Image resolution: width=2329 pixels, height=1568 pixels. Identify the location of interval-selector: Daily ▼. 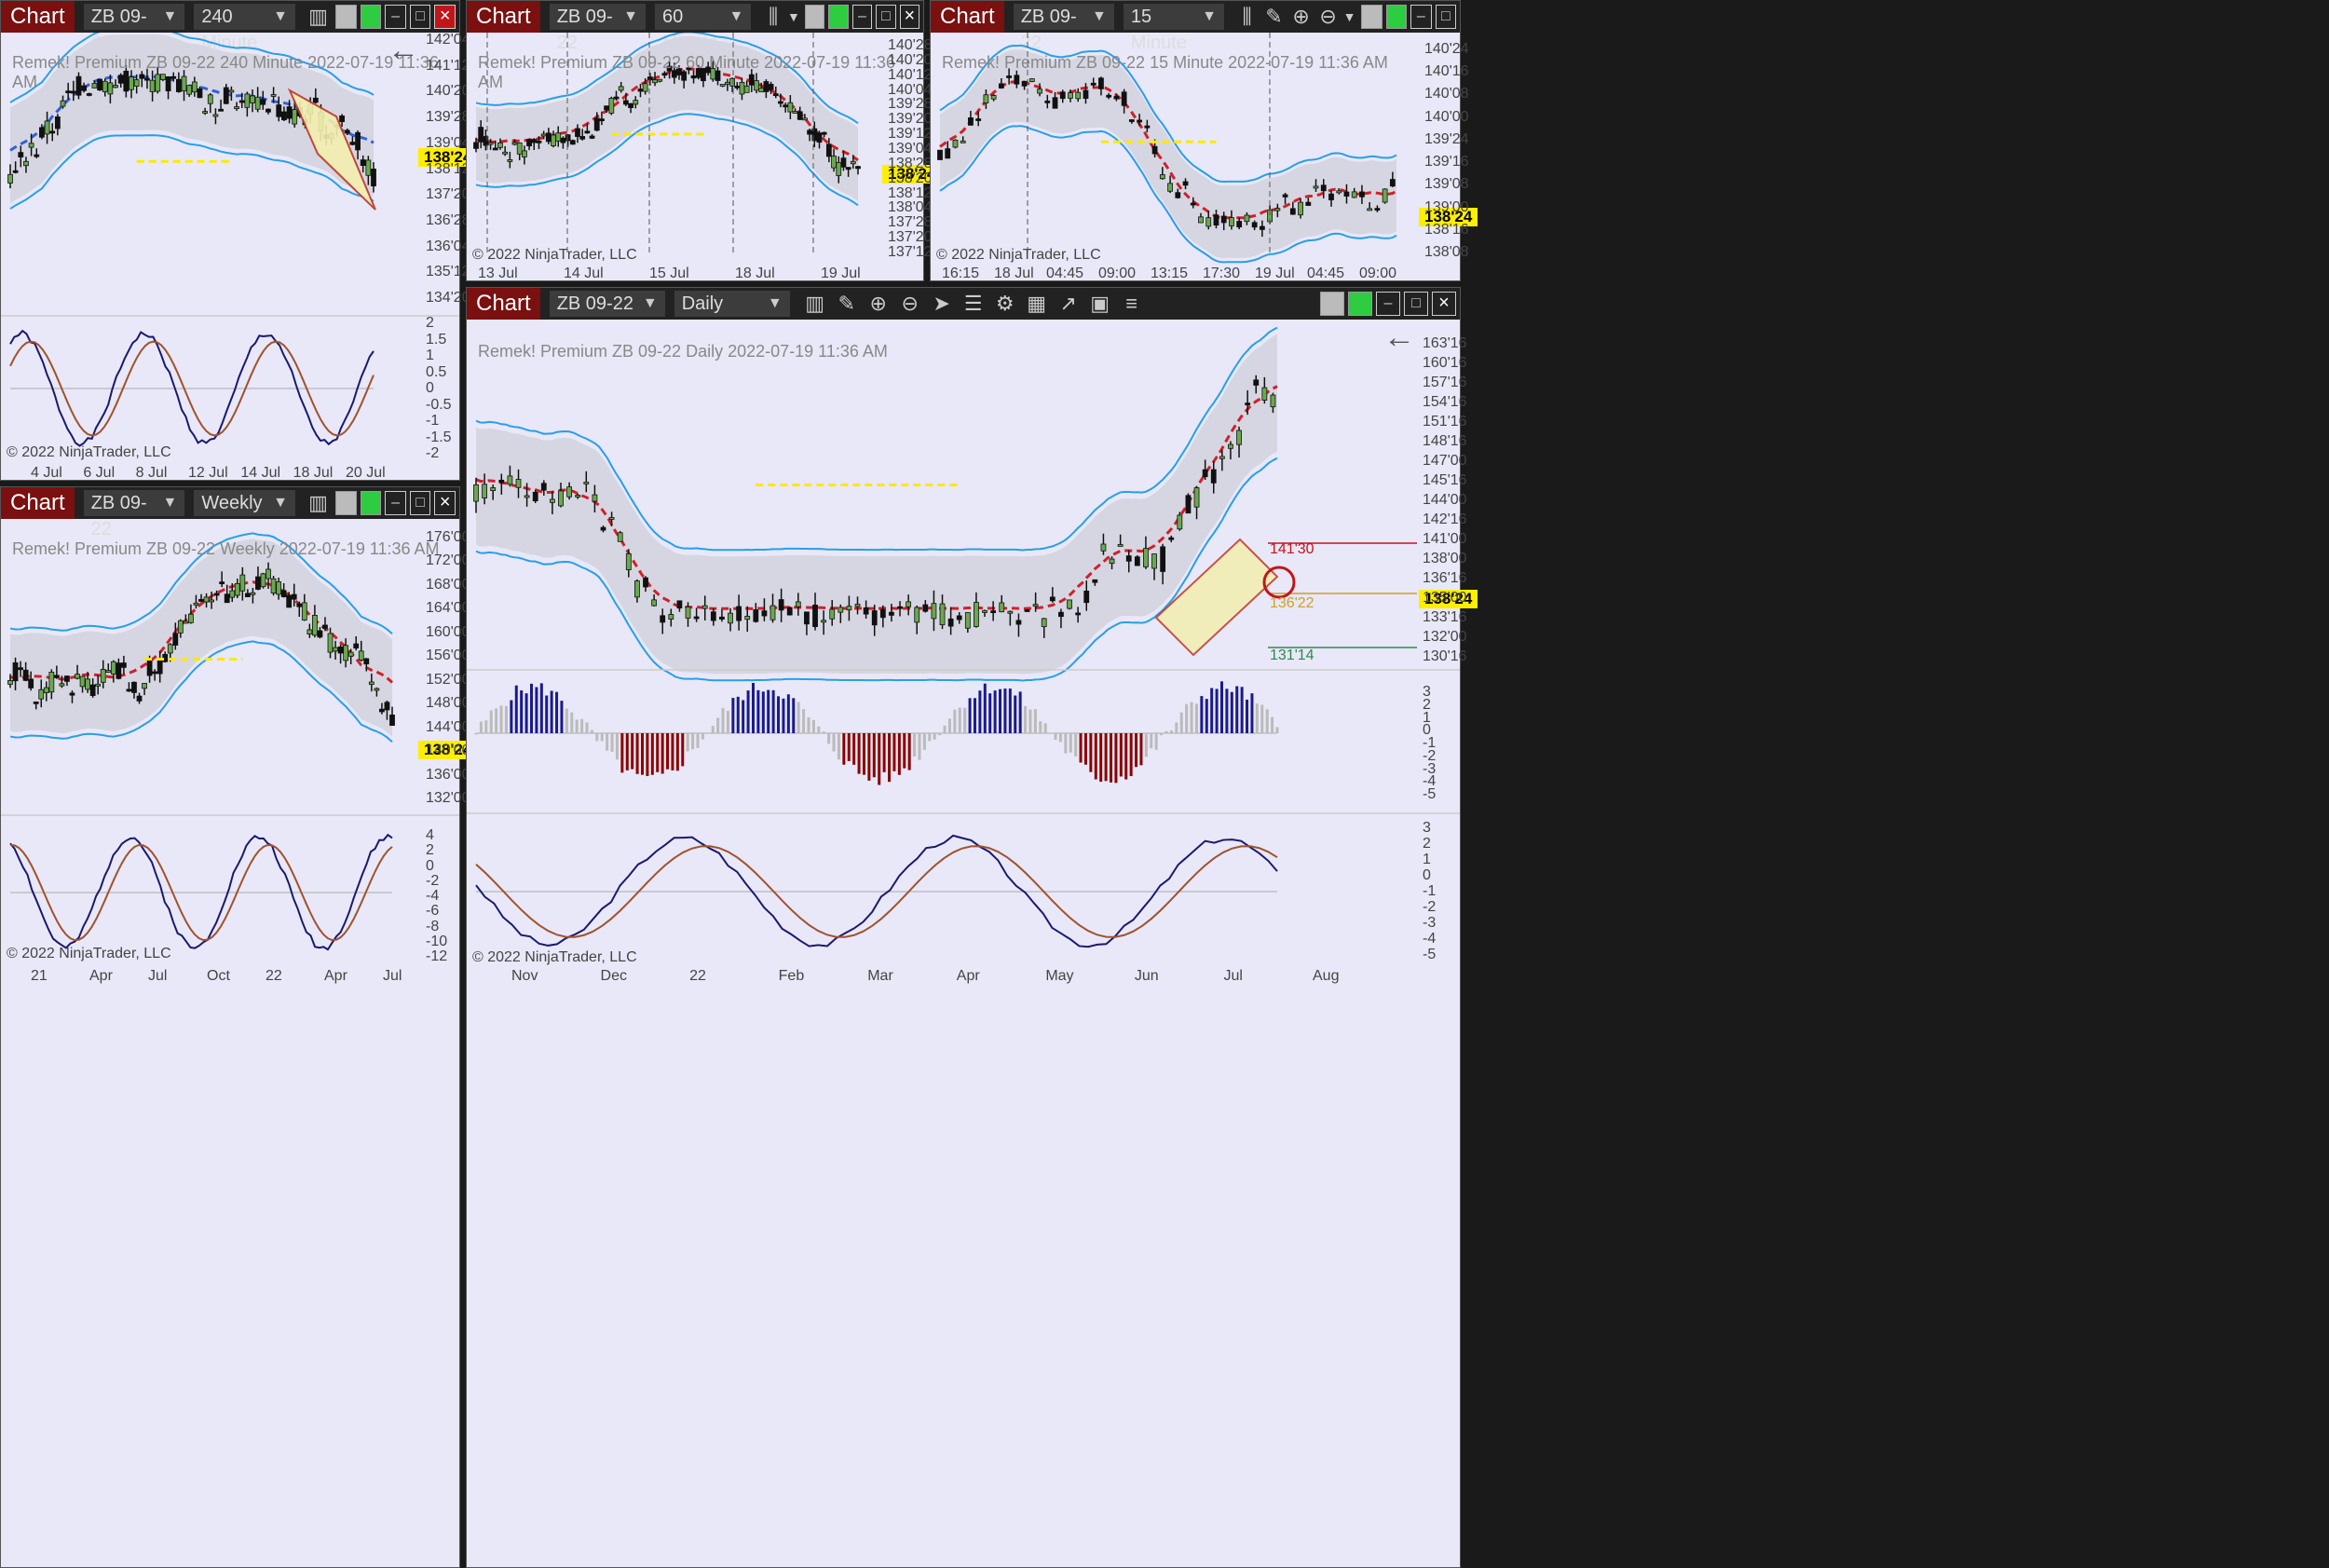
(732, 304).